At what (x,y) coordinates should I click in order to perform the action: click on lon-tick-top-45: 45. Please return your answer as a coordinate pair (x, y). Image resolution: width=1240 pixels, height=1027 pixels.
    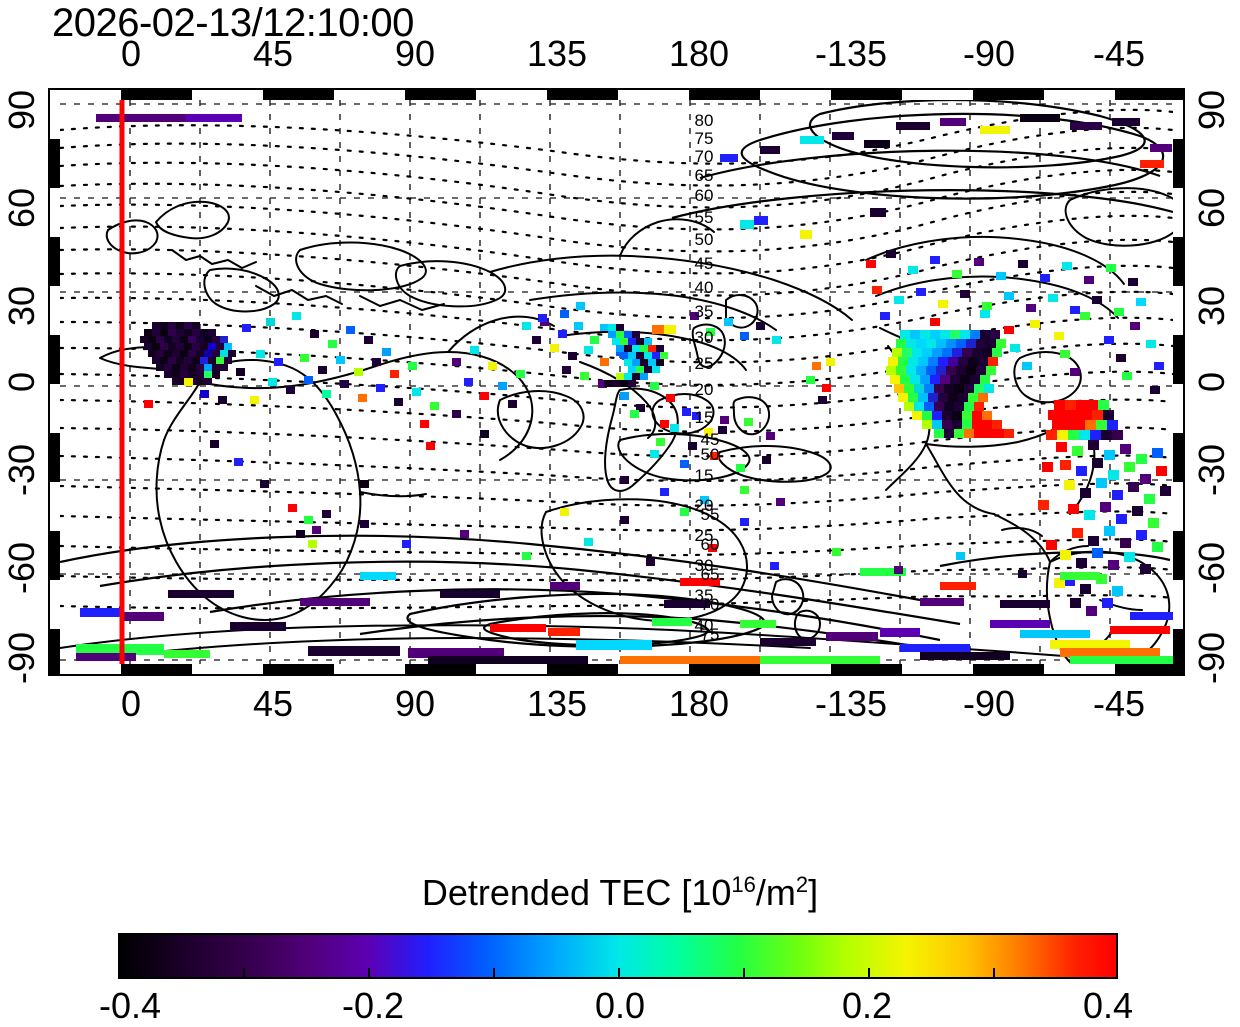
    Looking at the image, I should click on (273, 53).